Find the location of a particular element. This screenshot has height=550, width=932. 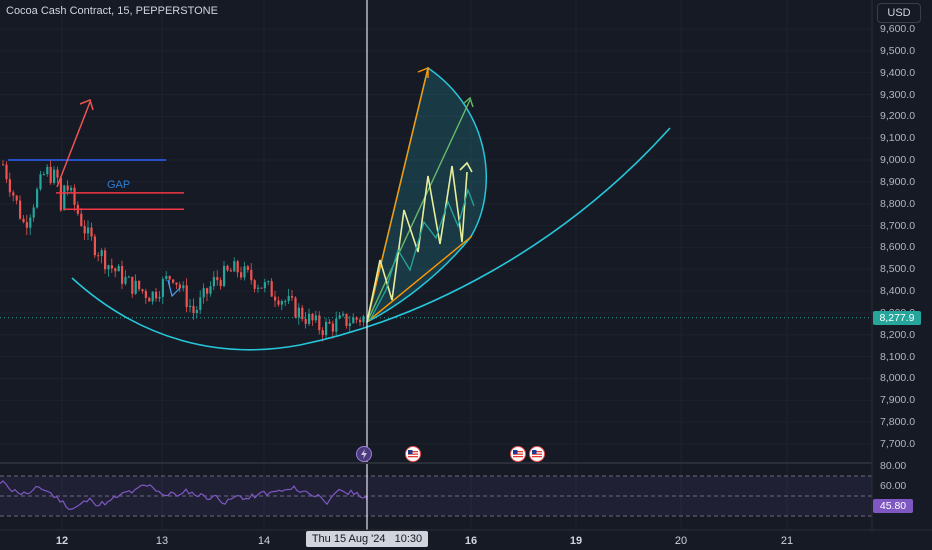

rsi-band is located at coordinates (436, 496).